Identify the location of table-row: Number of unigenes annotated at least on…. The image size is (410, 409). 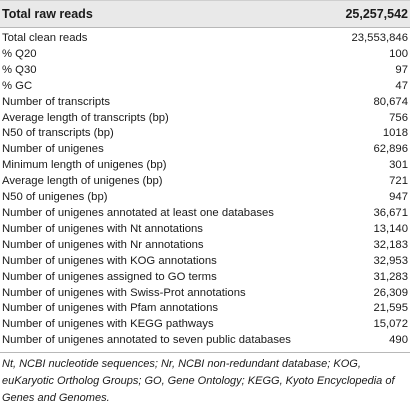
(205, 214).